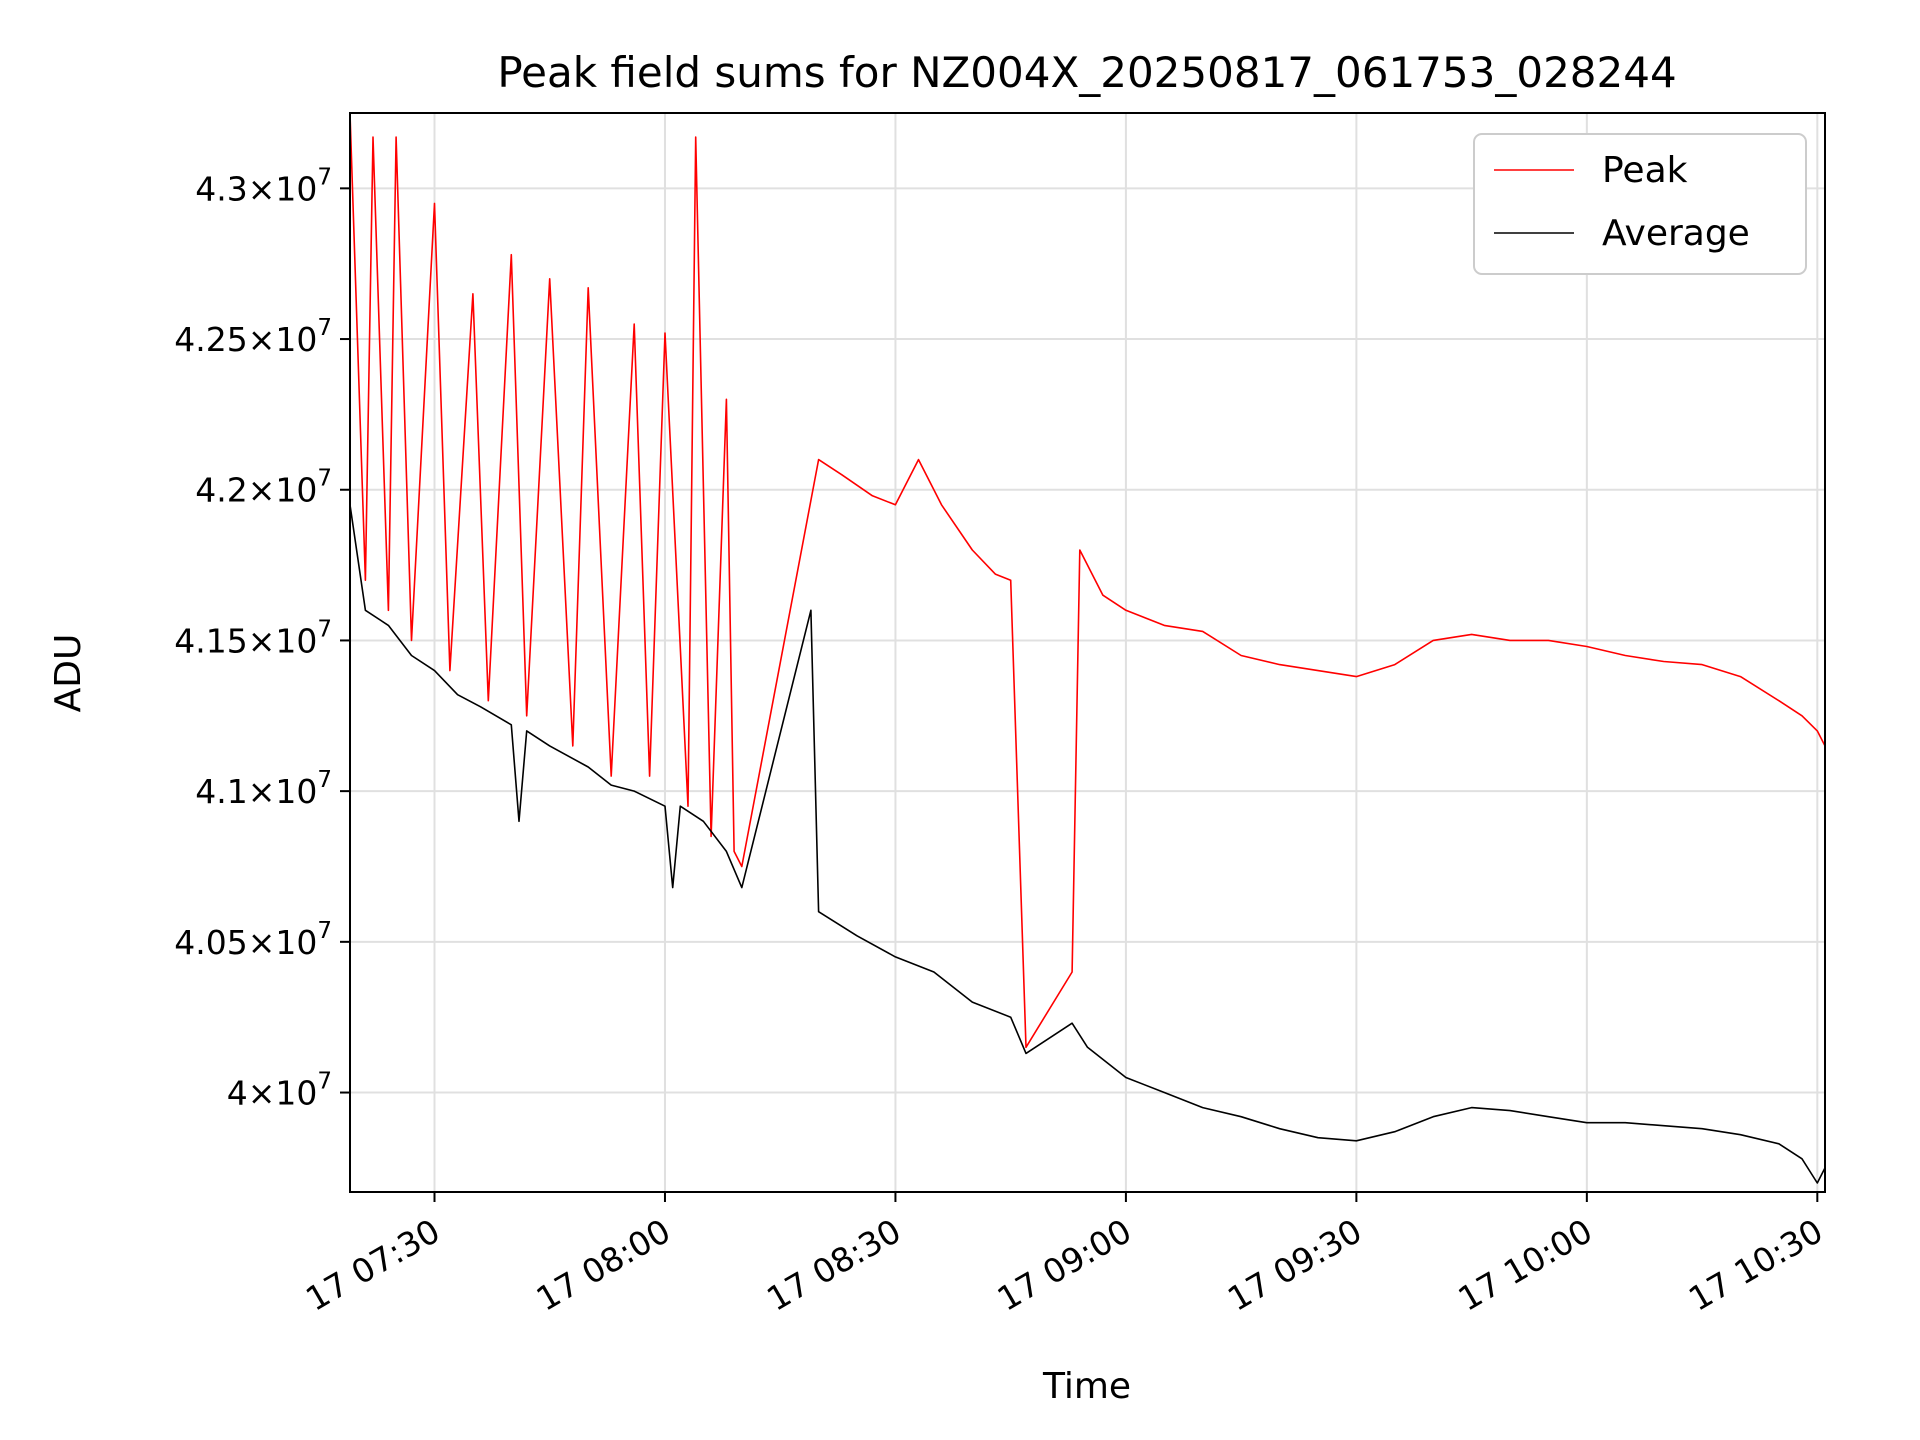 This screenshot has height=1440, width=1920. I want to click on y-tick-label: 4.25×10⁷, so click(253, 337).